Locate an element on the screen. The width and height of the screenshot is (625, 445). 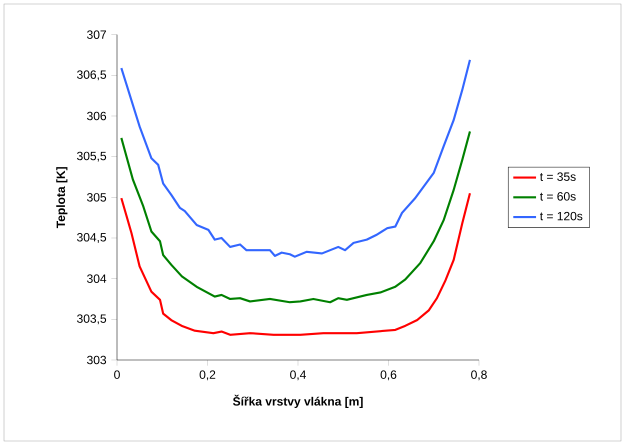
y-tick-label: 307 is located at coordinates (96, 34).